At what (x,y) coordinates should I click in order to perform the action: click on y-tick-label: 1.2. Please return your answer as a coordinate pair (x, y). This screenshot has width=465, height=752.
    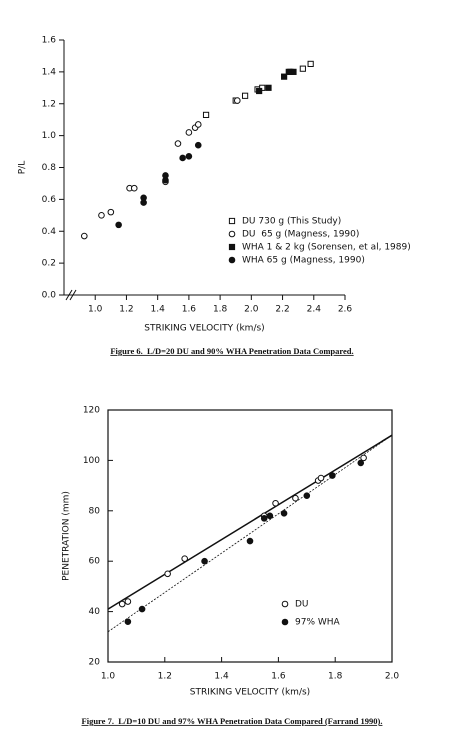
    Looking at the image, I should click on (49, 104).